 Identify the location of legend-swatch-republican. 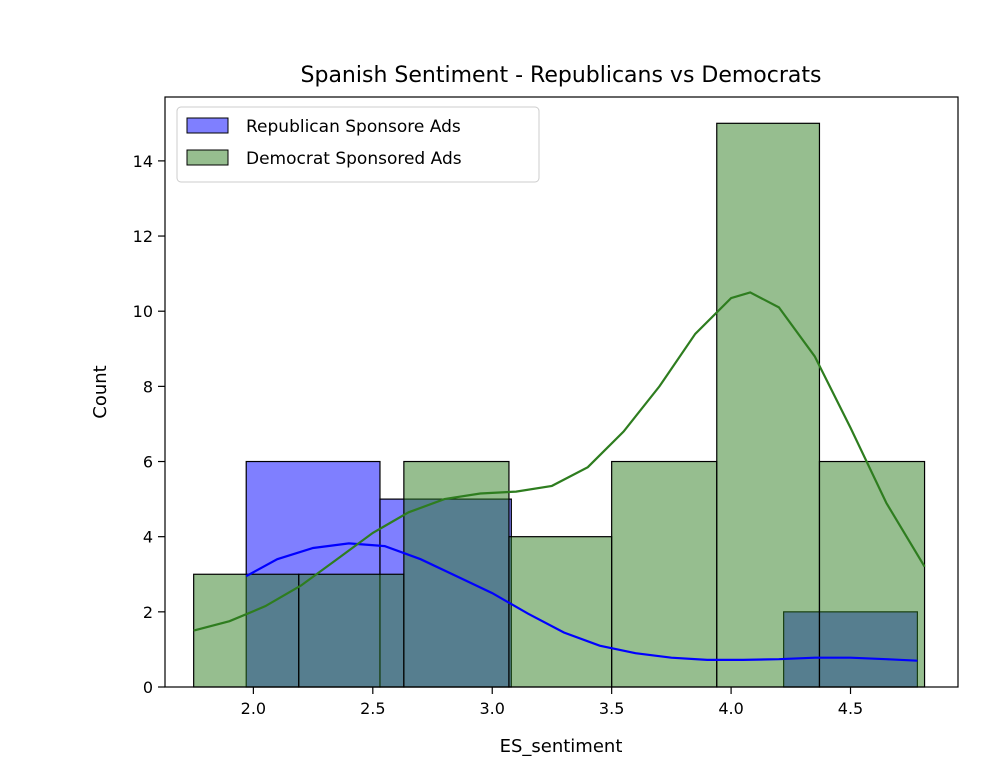
(207, 125).